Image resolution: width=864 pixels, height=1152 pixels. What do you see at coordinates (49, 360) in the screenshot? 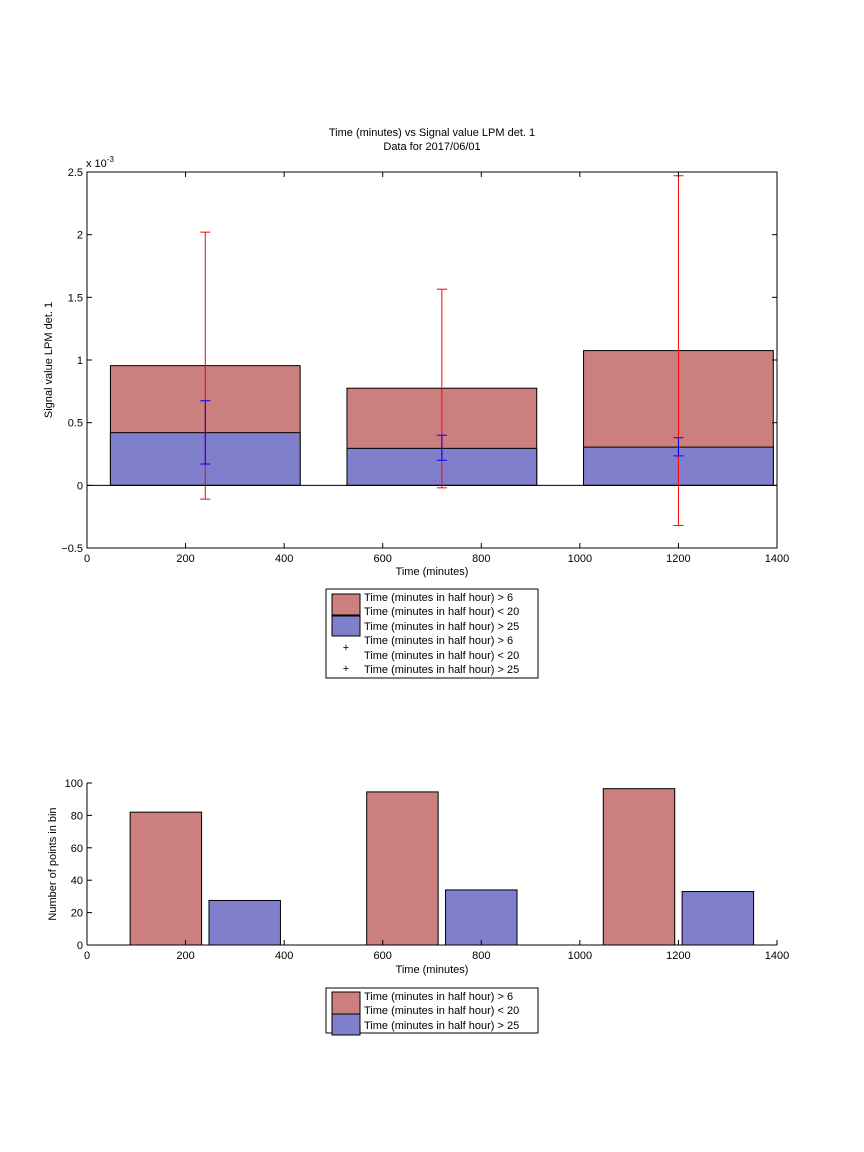
I see `top-y-axis-label: Signal value LPM det. 1` at bounding box center [49, 360].